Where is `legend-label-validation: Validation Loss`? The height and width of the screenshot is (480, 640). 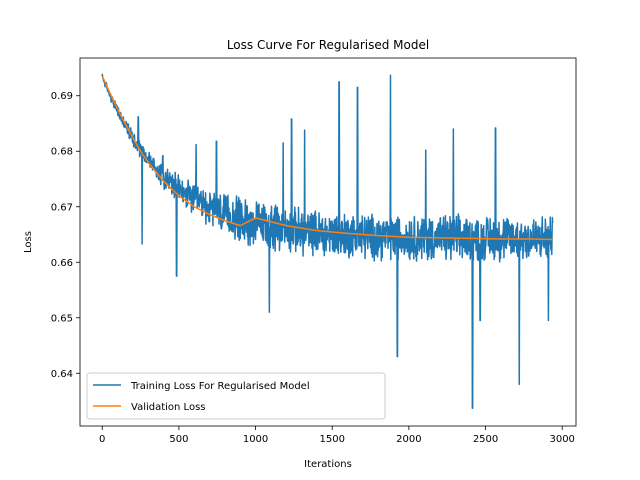 legend-label-validation: Validation Loss is located at coordinates (168, 407).